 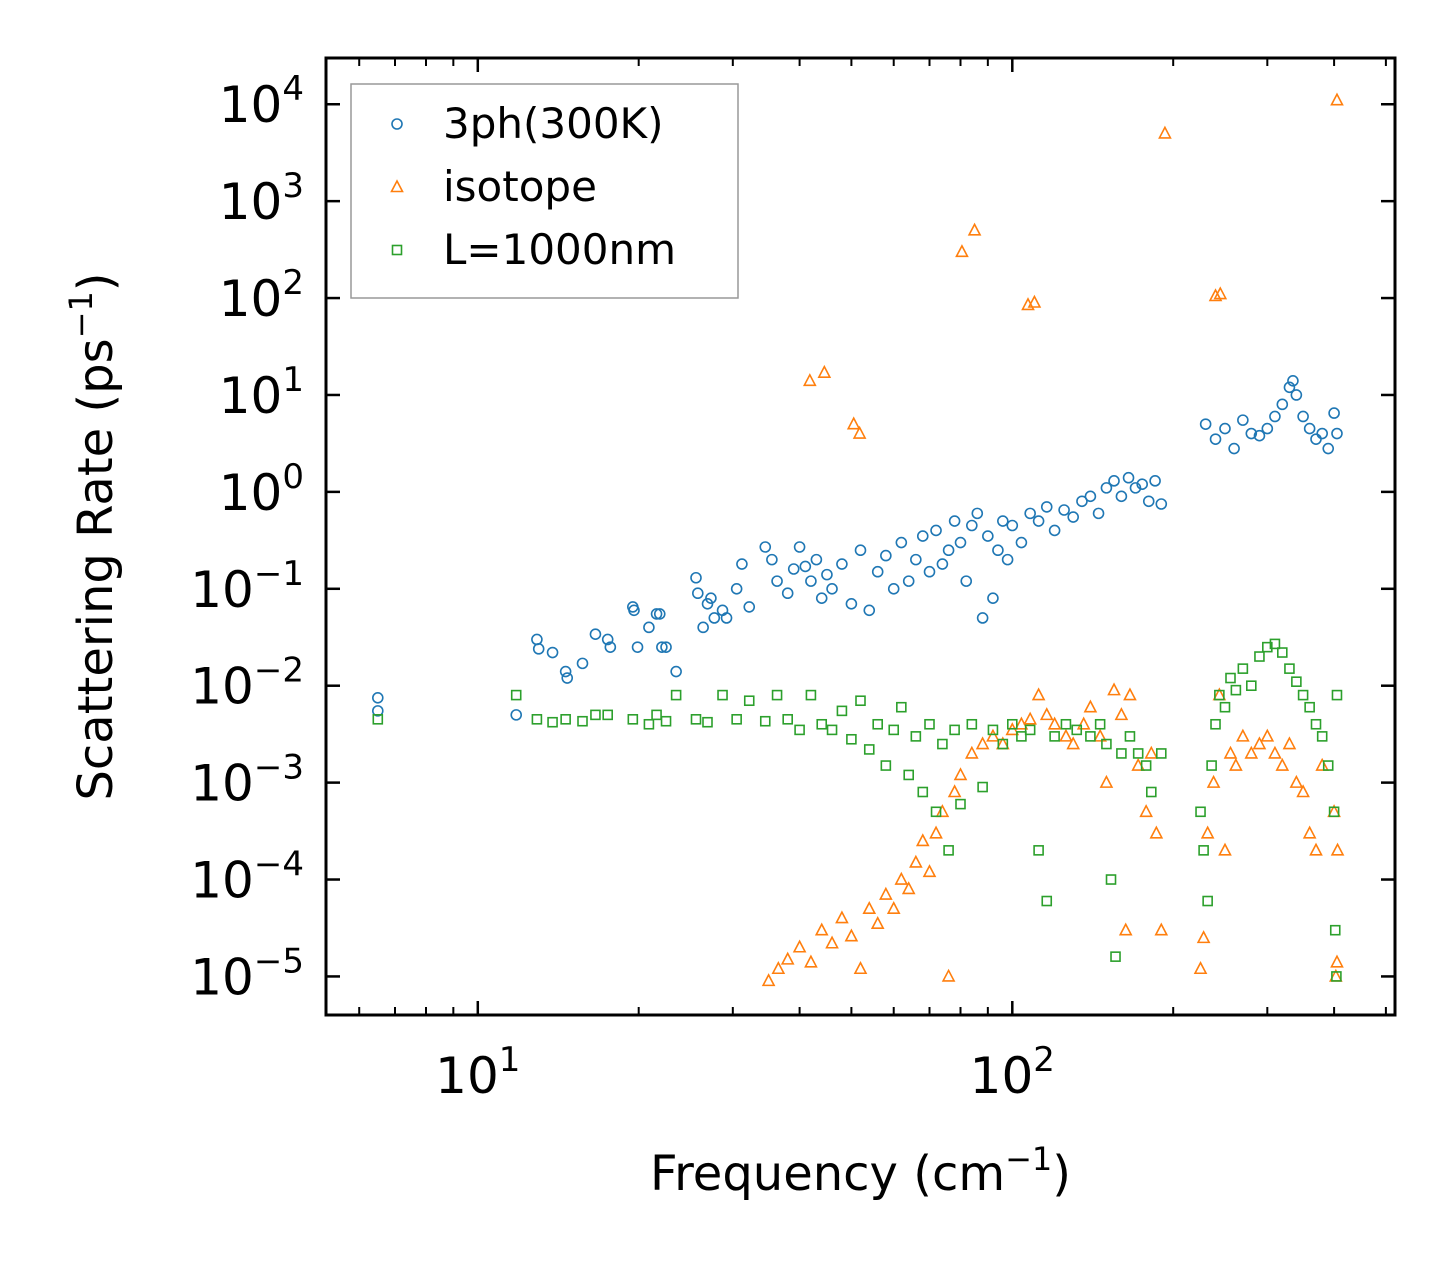 I want to click on y-tick-label: 10⁻⁴, so click(x=247, y=877).